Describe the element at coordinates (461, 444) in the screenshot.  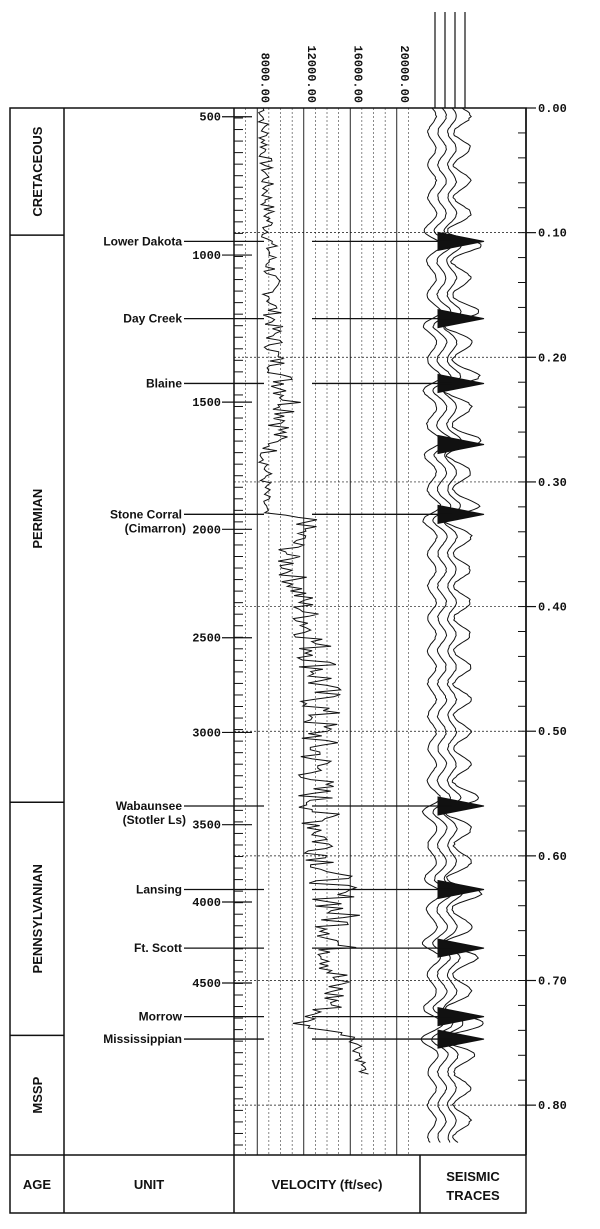
I see `seismic-peak-fill` at that location.